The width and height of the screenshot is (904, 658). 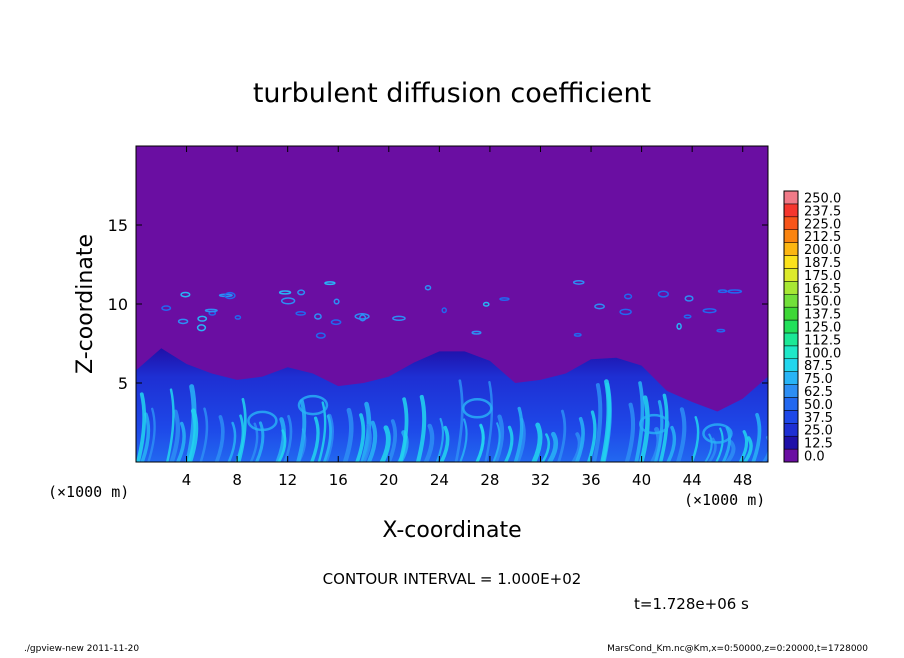 What do you see at coordinates (691, 604) in the screenshot?
I see `time-text: t=1.728e+06 s` at bounding box center [691, 604].